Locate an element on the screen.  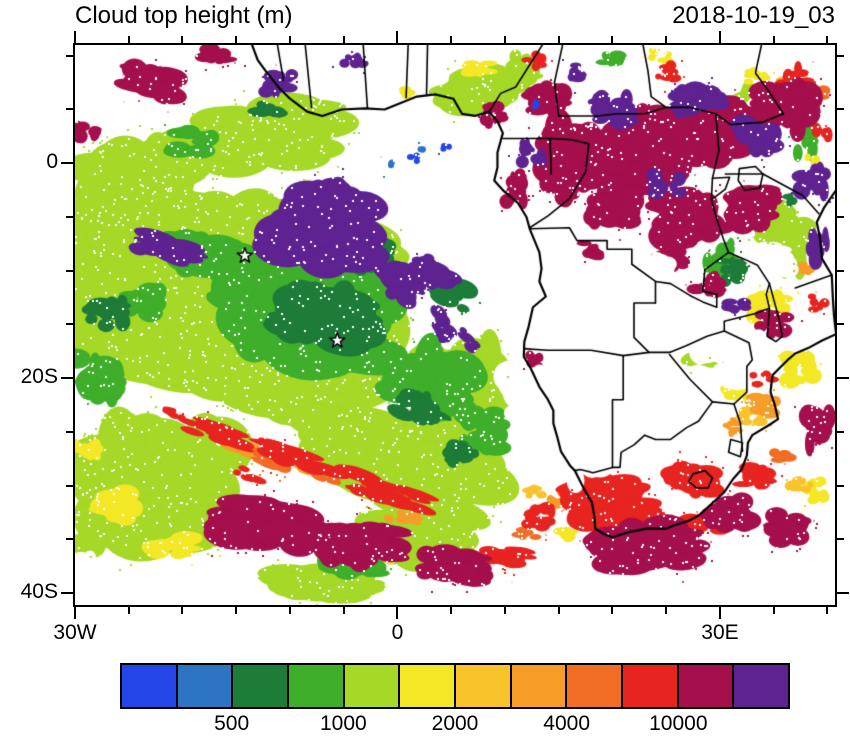
x-axis-tick-label: 30E is located at coordinates (720, 632).